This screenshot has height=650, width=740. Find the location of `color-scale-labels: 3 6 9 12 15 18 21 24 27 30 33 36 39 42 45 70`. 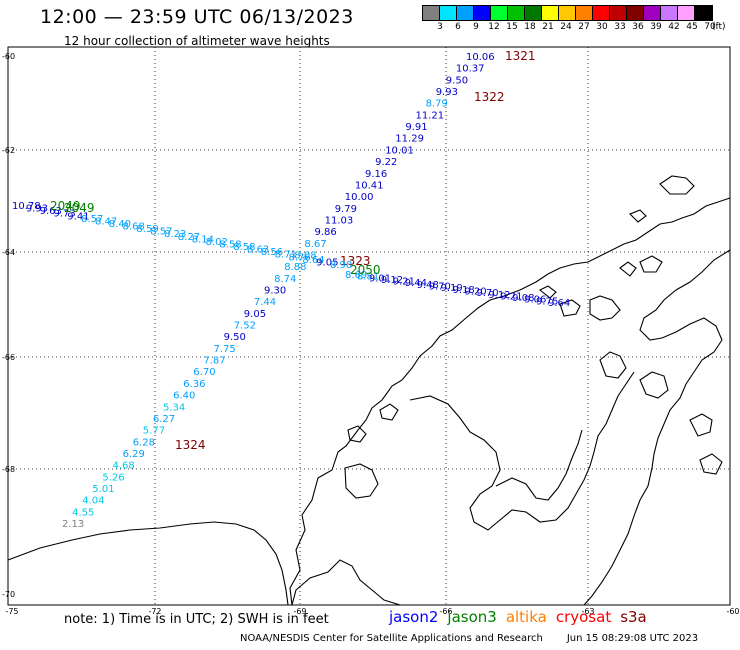

color-scale-labels: 3 6 9 12 15 18 21 24 27 30 33 36 39 42 45 70 is located at coordinates (581, 28).